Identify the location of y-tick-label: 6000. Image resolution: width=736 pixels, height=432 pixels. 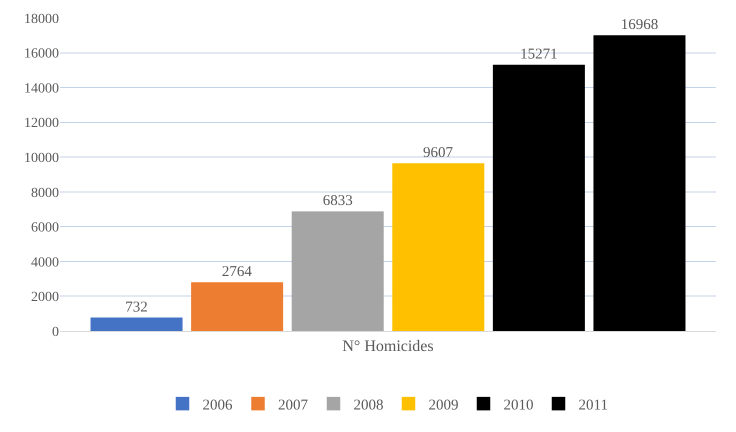
(45, 228).